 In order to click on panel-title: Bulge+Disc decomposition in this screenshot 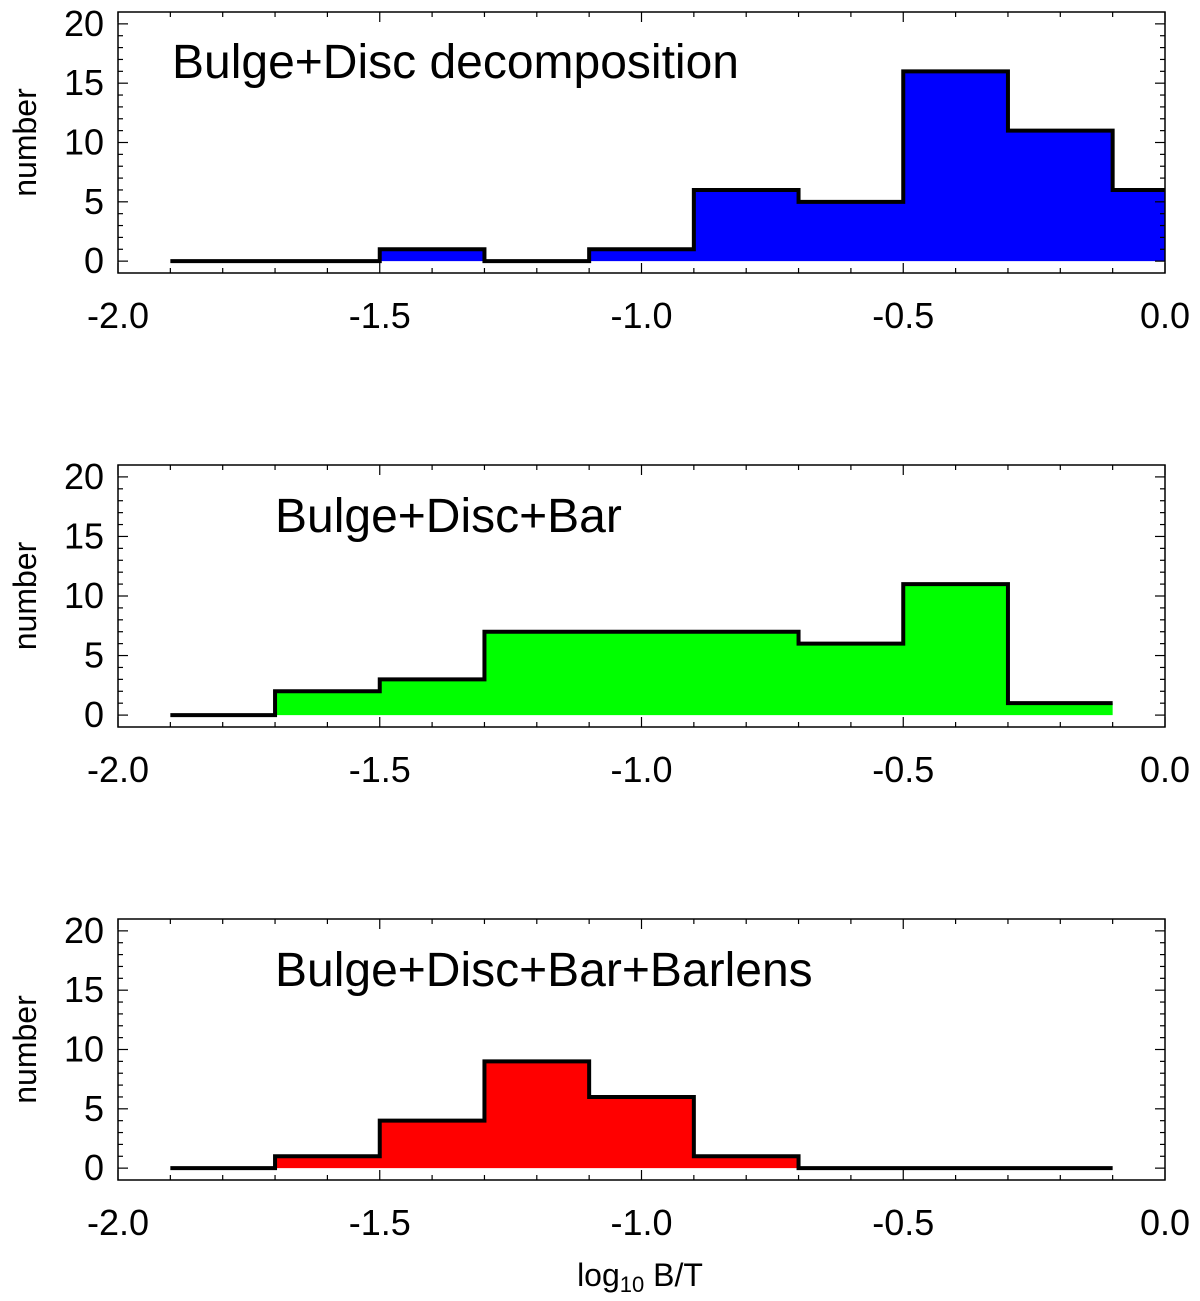, I will do `click(455, 62)`.